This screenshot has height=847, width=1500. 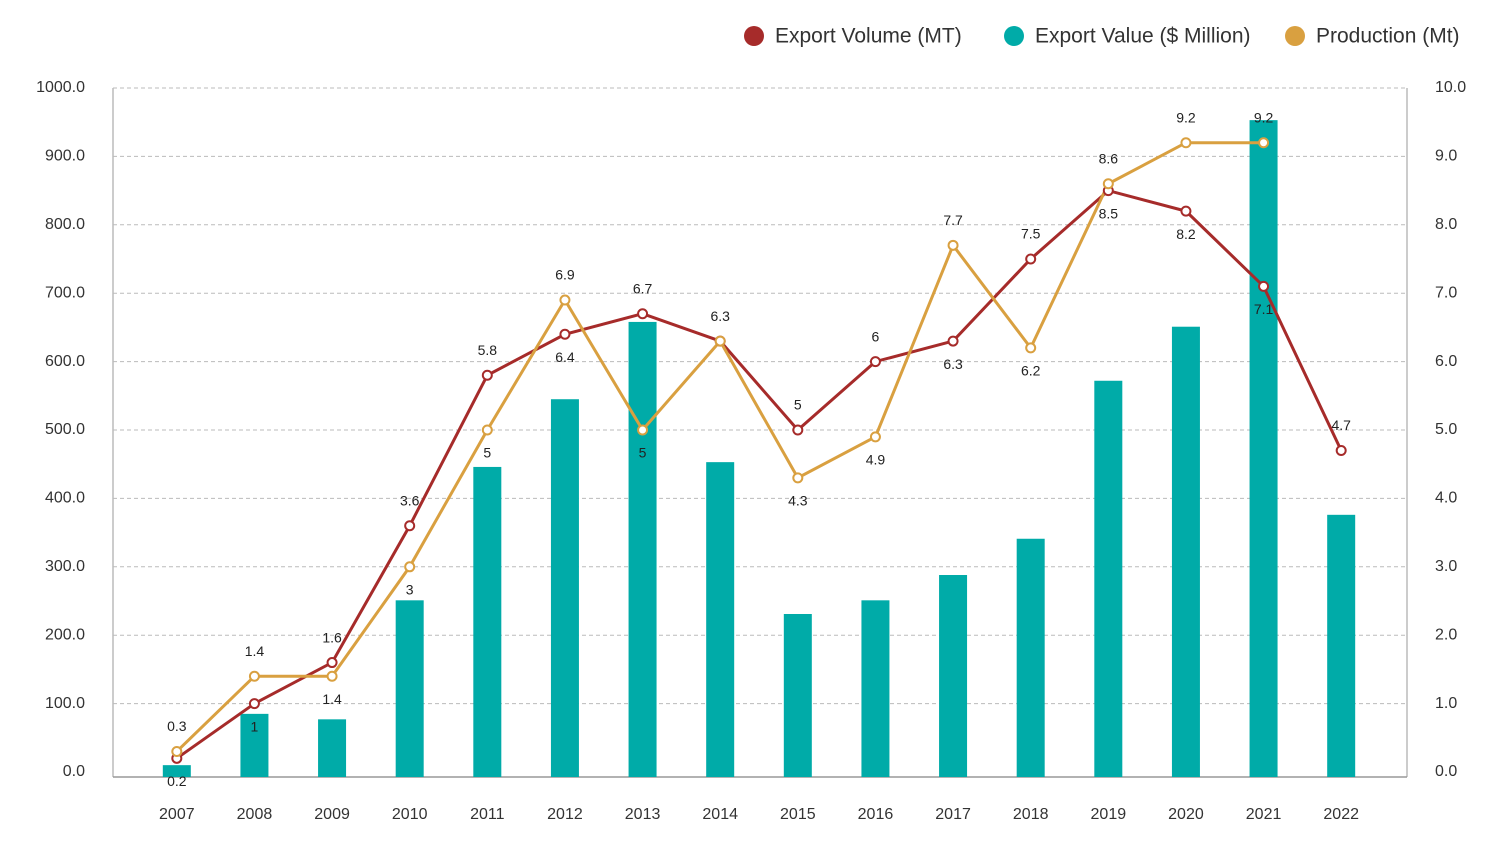 I want to click on data-label: 8.6, so click(x=1109, y=158).